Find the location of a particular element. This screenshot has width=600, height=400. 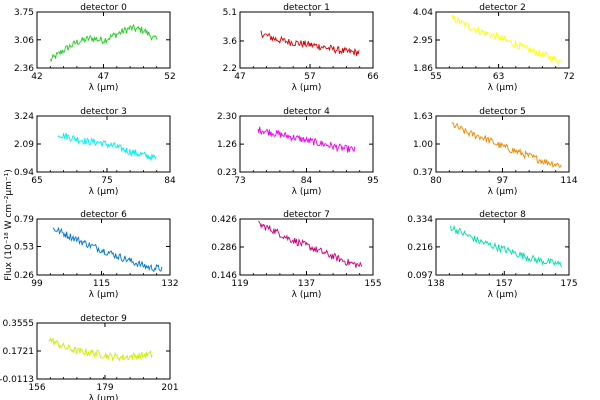

y-tick-label: 2.2 is located at coordinates (230, 69).